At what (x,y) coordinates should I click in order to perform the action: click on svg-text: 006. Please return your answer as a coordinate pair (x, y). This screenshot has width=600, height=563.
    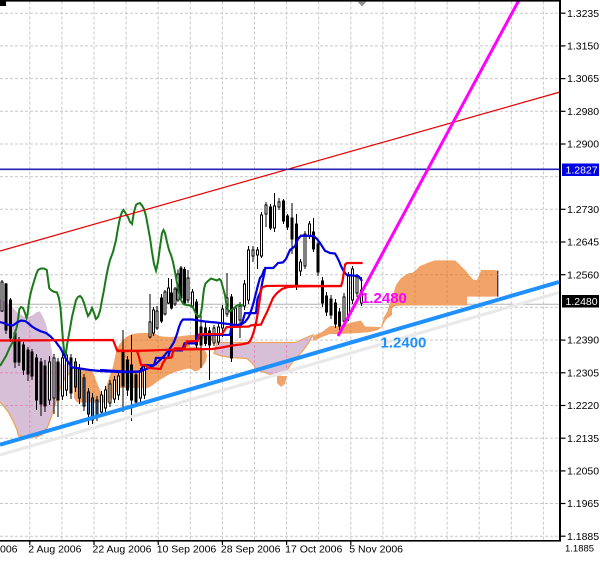
    Looking at the image, I should click on (9, 550).